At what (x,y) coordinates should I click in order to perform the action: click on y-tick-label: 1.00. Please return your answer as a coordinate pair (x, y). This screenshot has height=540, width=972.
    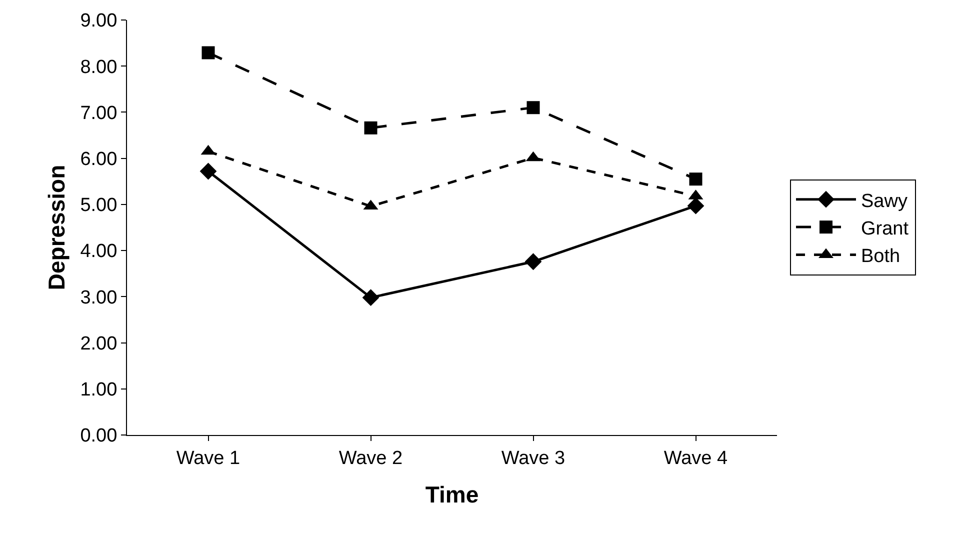
    Looking at the image, I should click on (99, 390).